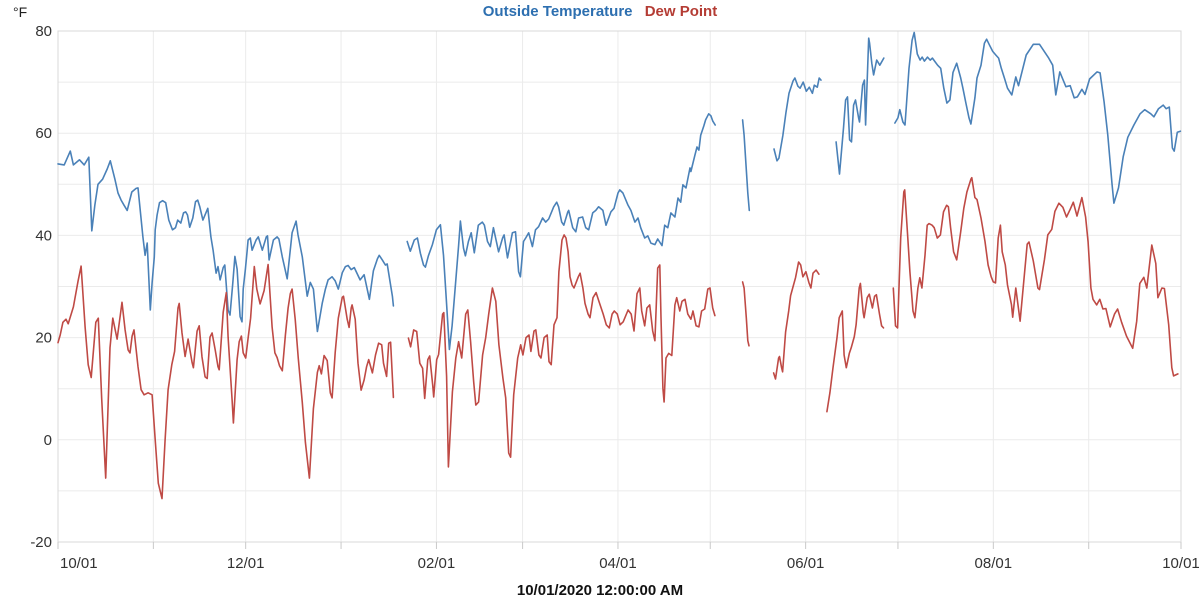 This screenshot has width=1200, height=600. I want to click on legend-item-dew-point: Dew Point, so click(681, 11).